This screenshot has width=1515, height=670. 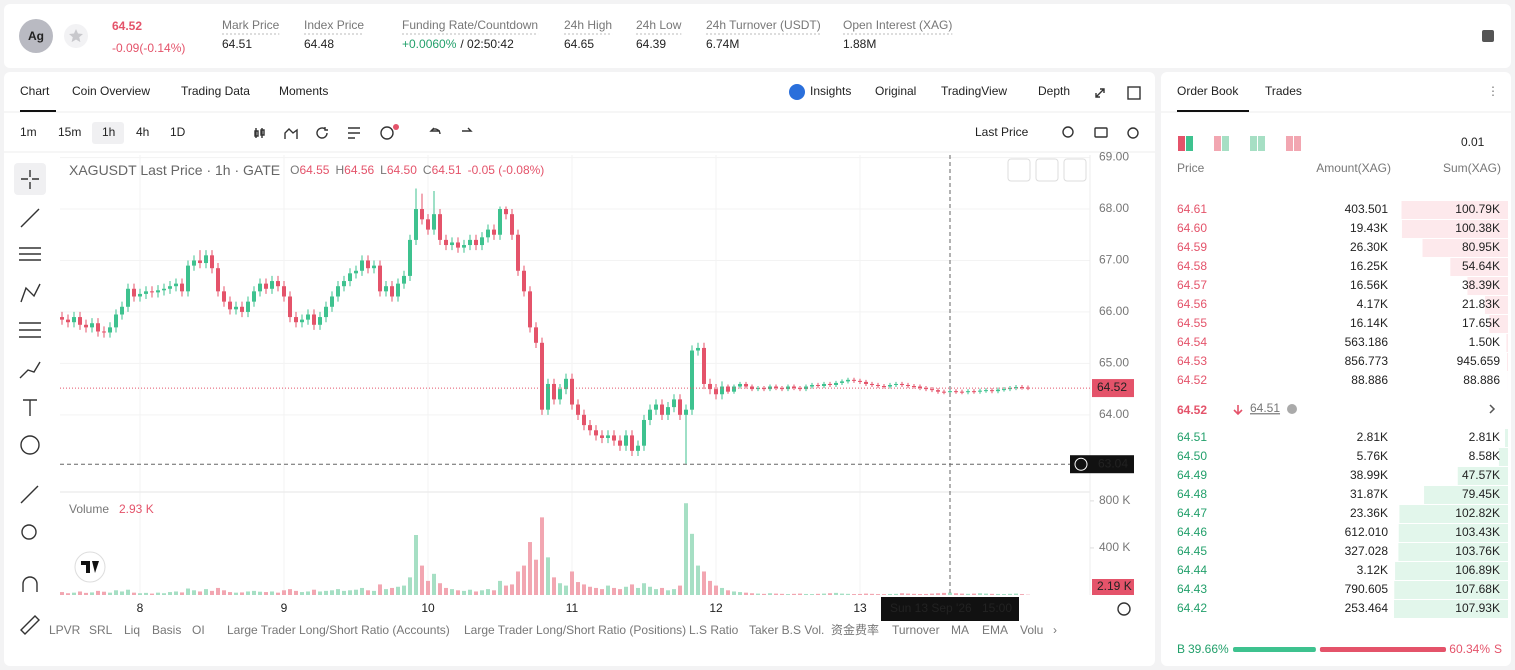 What do you see at coordinates (1484, 342) in the screenshot?
I see `ob-sum: 1.50K` at bounding box center [1484, 342].